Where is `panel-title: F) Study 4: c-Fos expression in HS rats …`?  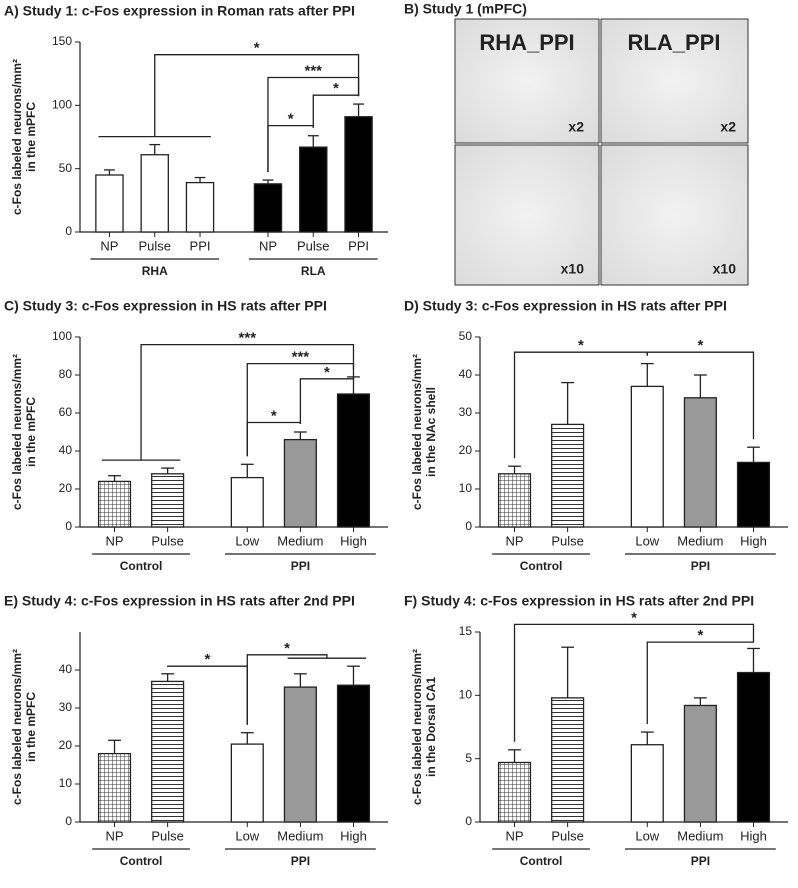 panel-title: F) Study 4: c-Fos expression in HS rats … is located at coordinates (579, 601).